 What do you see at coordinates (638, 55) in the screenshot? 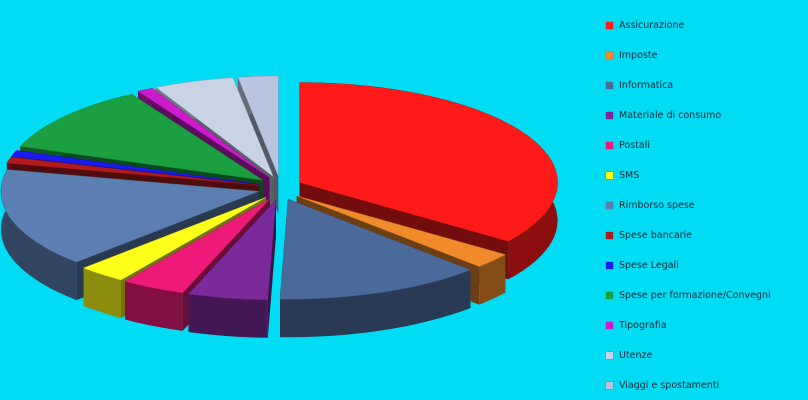
I see `legend-label: Imposte` at bounding box center [638, 55].